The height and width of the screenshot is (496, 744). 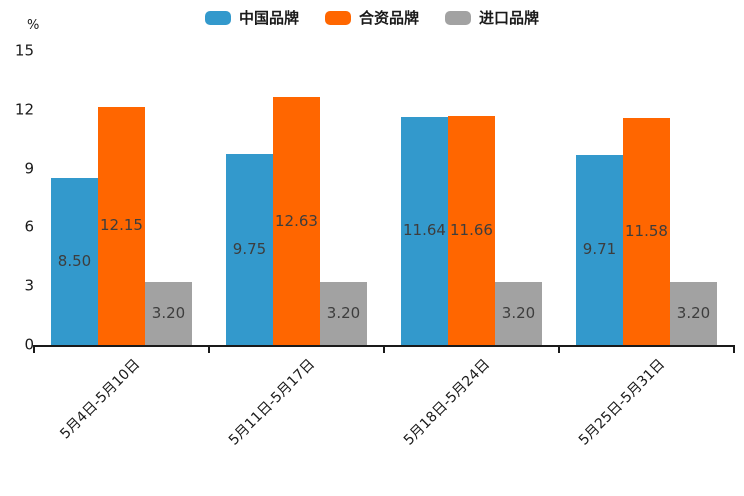 I want to click on bar-中国品牌-3: 11.64, so click(x=424, y=230).